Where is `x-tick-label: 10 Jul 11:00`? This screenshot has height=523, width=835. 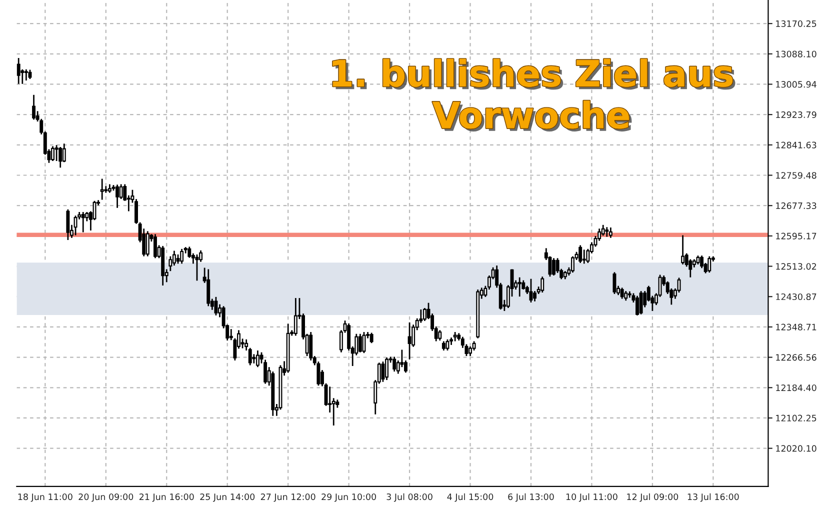 x-tick-label: 10 Jul 11:00 is located at coordinates (592, 497).